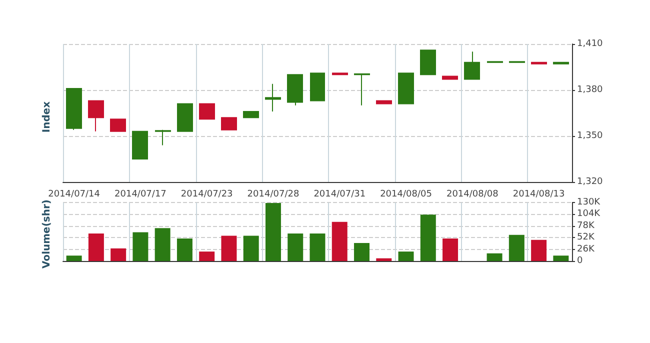  What do you see at coordinates (206, 195) in the screenshot?
I see `x-tick-label: 2014/07/23` at bounding box center [206, 195].